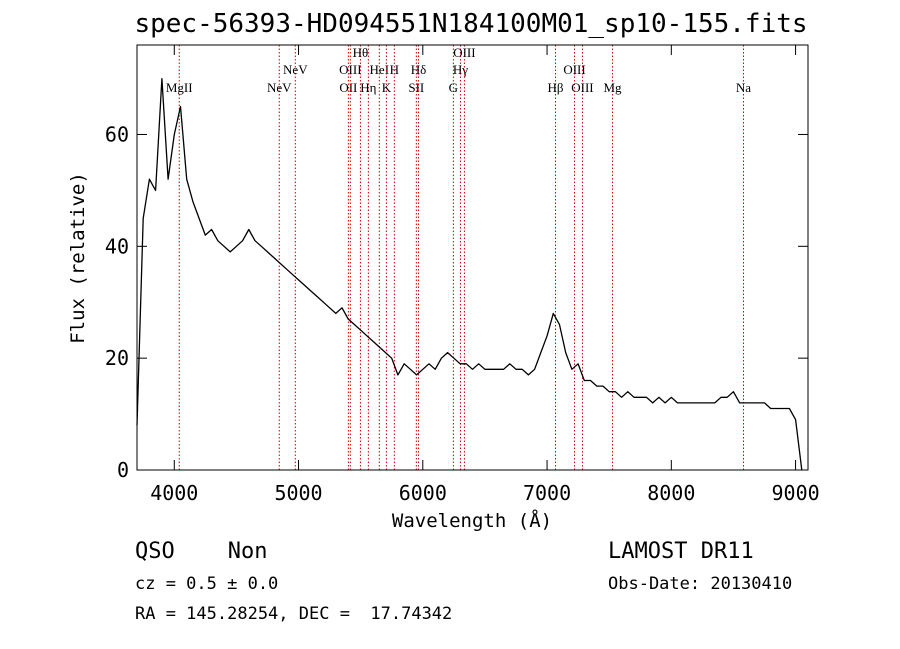 This screenshot has width=900, height=649. Describe the element at coordinates (472, 520) in the screenshot. I see `x-axis-label: Wavelength (Å)` at that location.